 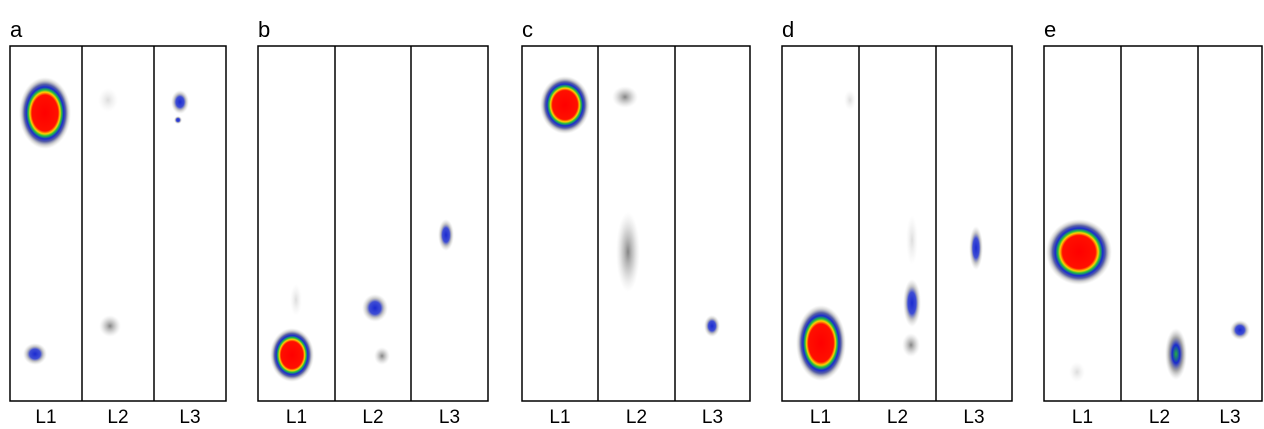 I want to click on panel-label: e, so click(x=1050, y=29).